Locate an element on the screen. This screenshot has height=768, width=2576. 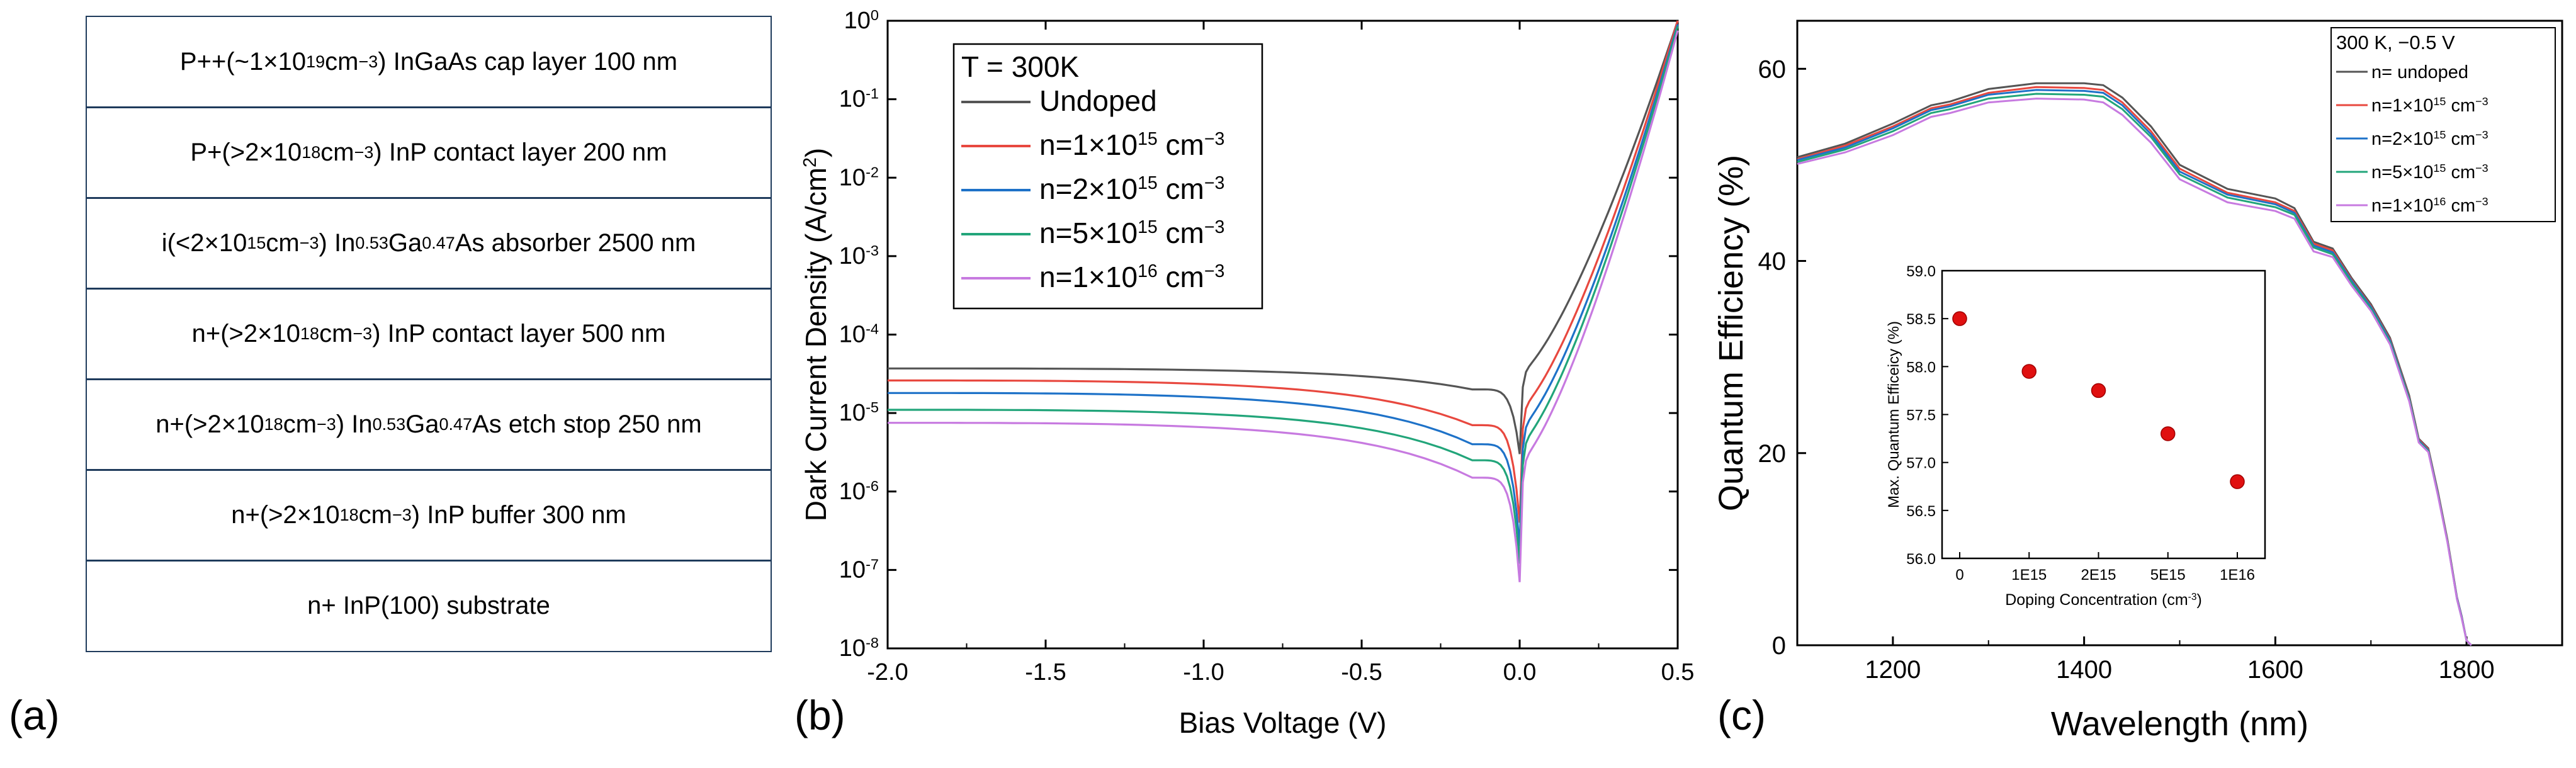
panel-label-c: (c) is located at coordinates (1741, 715).